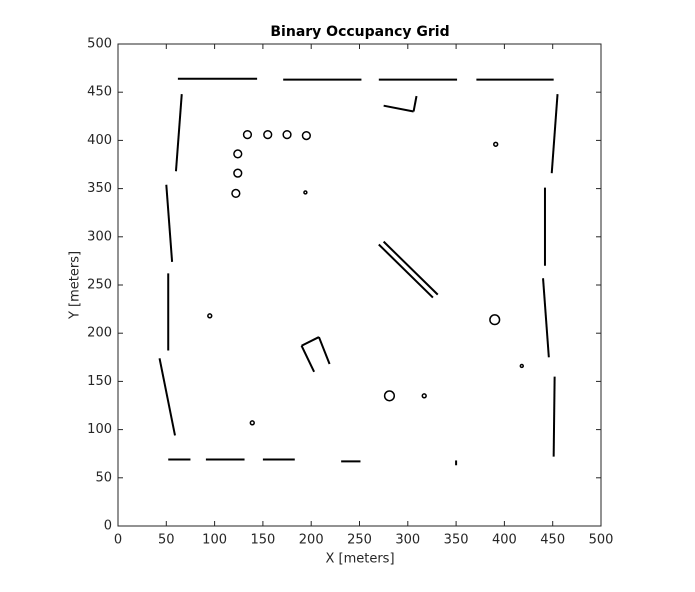  What do you see at coordinates (504, 540) in the screenshot?
I see `x-tick-label: 400` at bounding box center [504, 540].